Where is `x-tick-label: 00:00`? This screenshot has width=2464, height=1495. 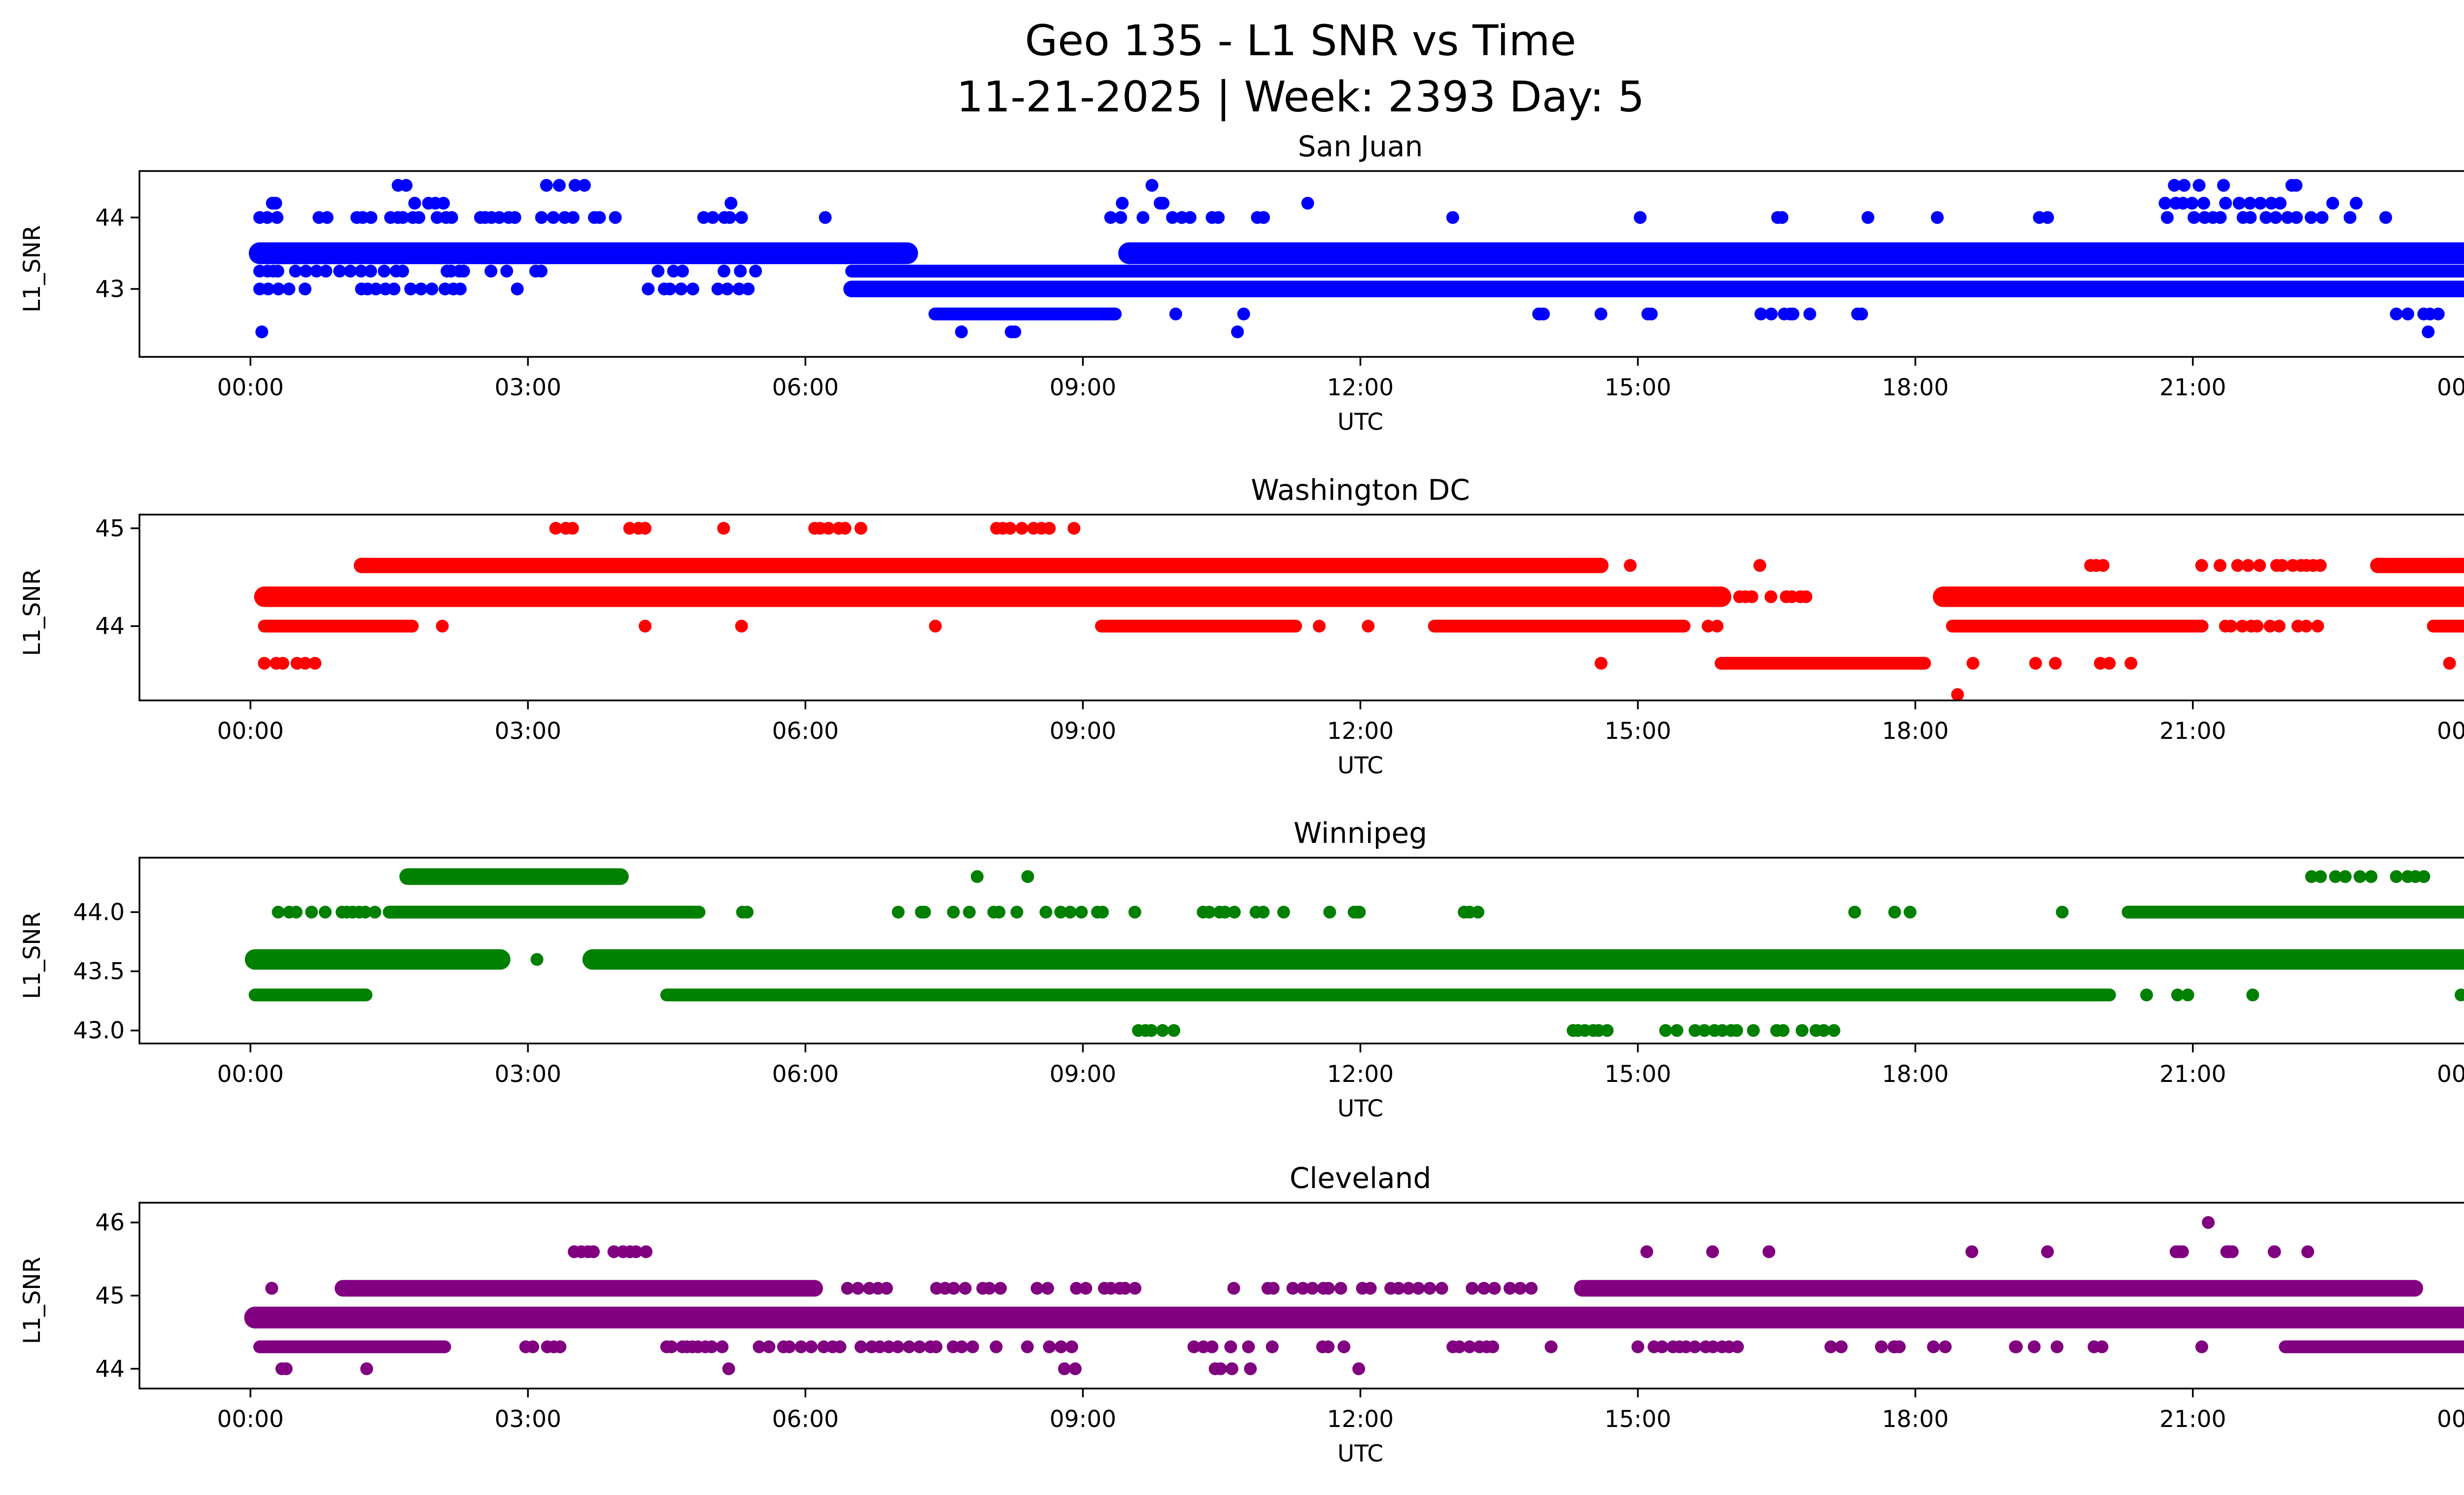 x-tick-label: 00:00 is located at coordinates (250, 1074).